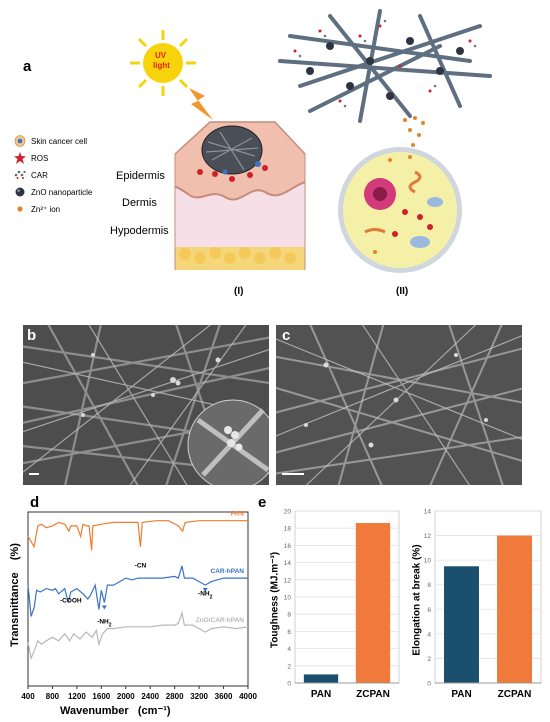  I want to click on series-label: ZnO/CAR-hPAN, so click(220, 620).